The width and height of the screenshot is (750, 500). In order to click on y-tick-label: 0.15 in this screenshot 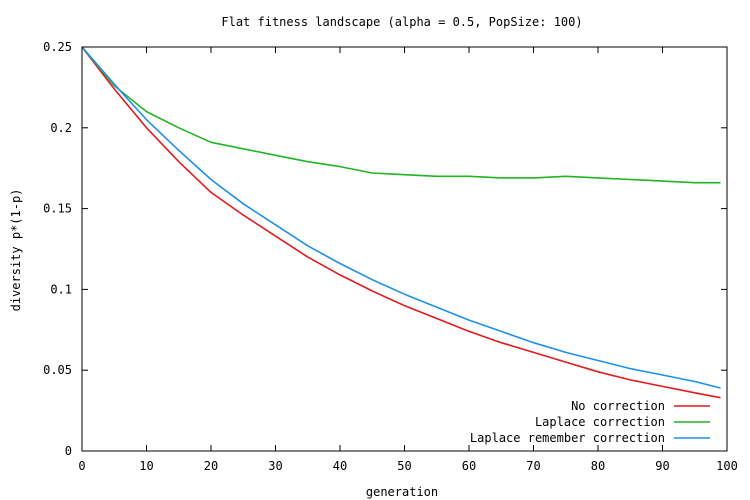, I will do `click(57, 209)`.